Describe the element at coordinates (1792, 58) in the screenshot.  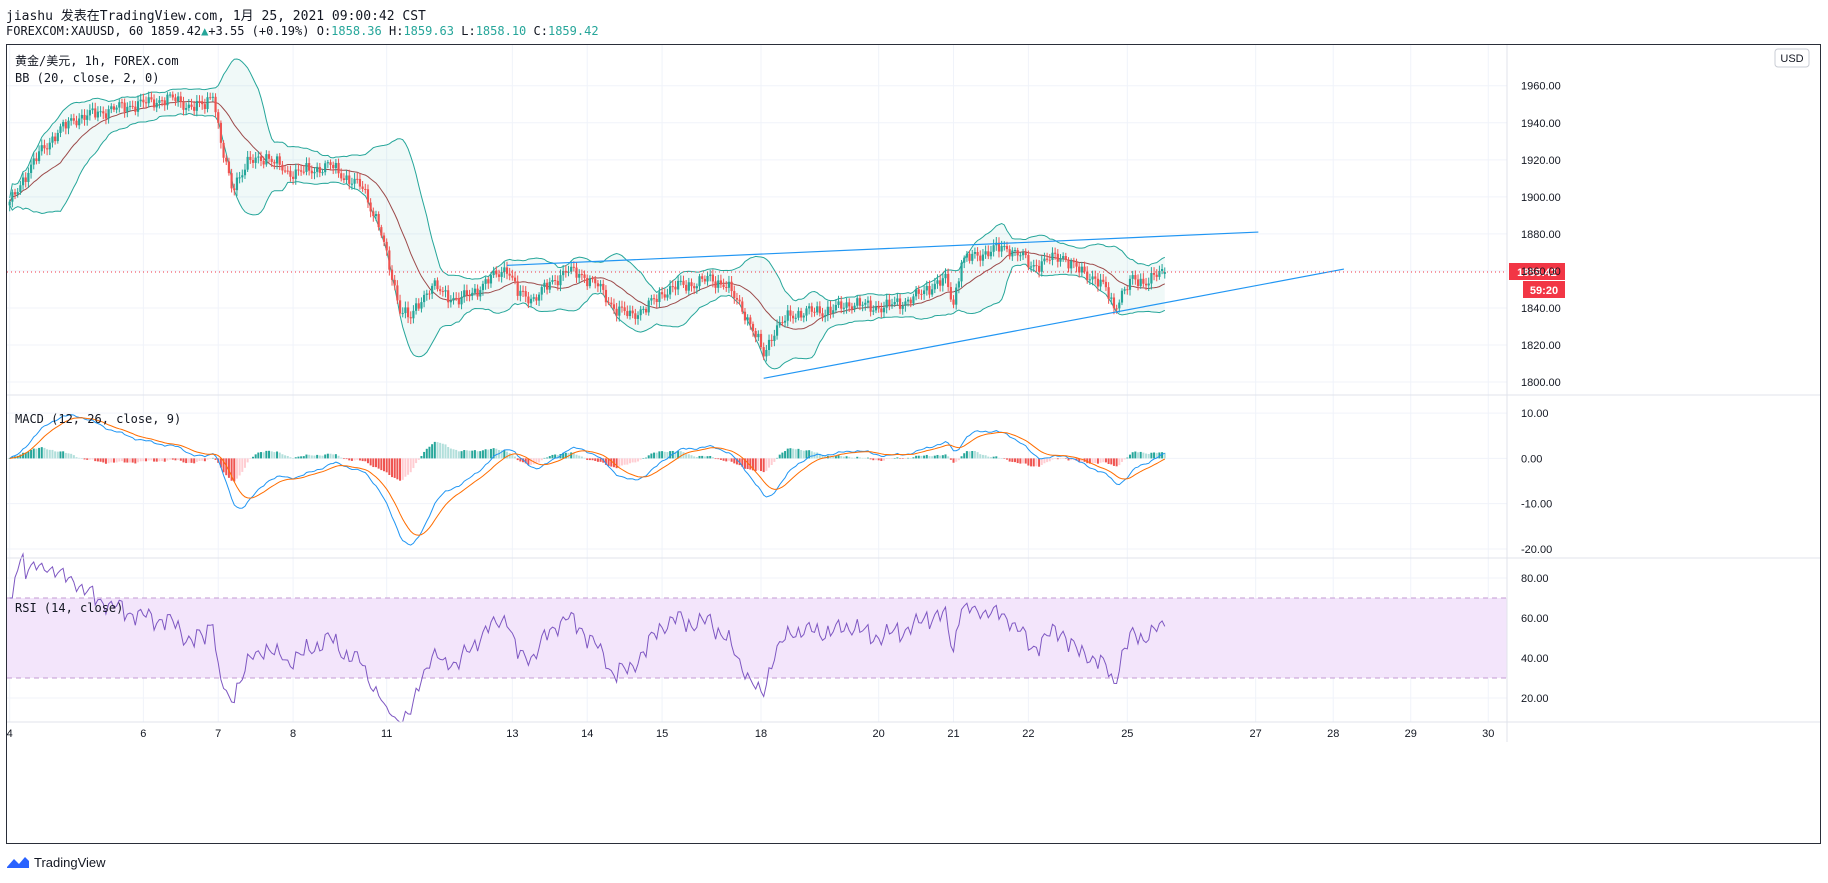
I see `currency-button: USD` at that location.